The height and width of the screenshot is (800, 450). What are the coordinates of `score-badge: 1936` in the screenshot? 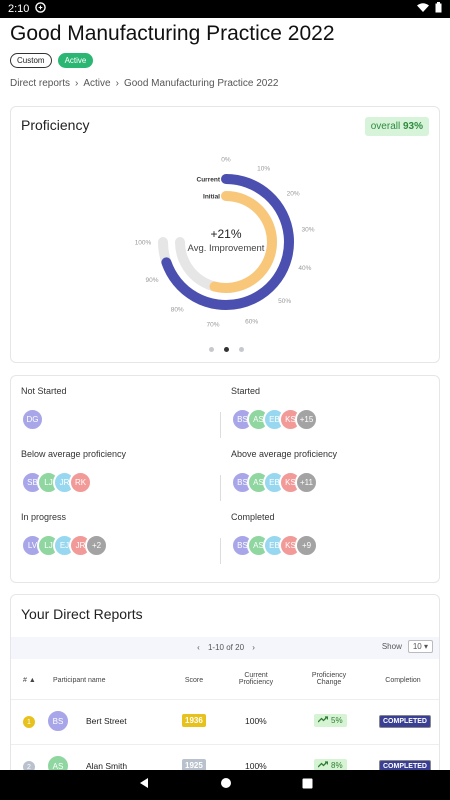 It's located at (194, 720).